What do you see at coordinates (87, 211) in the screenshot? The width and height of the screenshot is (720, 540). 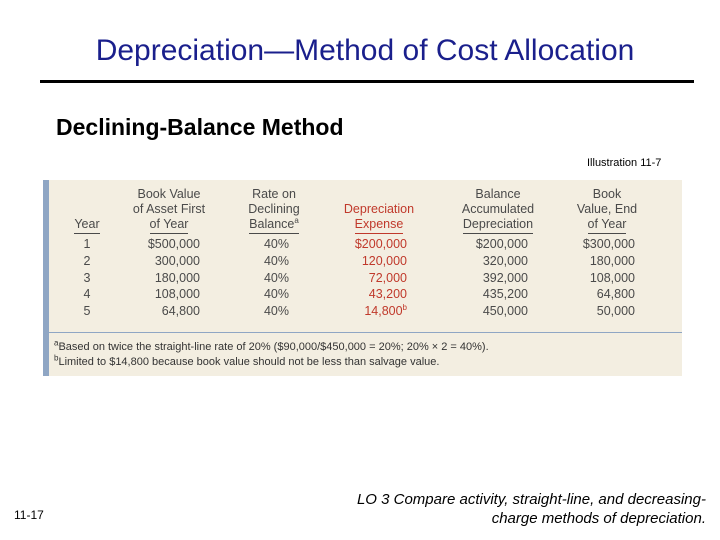 I see `header-year: Year` at bounding box center [87, 211].